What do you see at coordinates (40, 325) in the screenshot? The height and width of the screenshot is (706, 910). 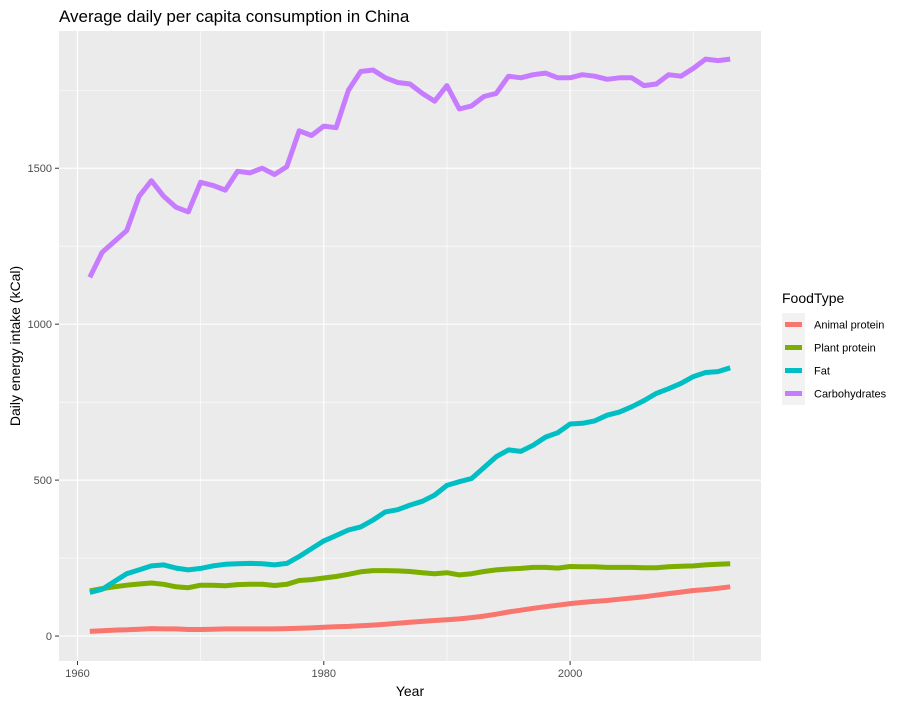 I see `y-tick-label: 1000` at bounding box center [40, 325].